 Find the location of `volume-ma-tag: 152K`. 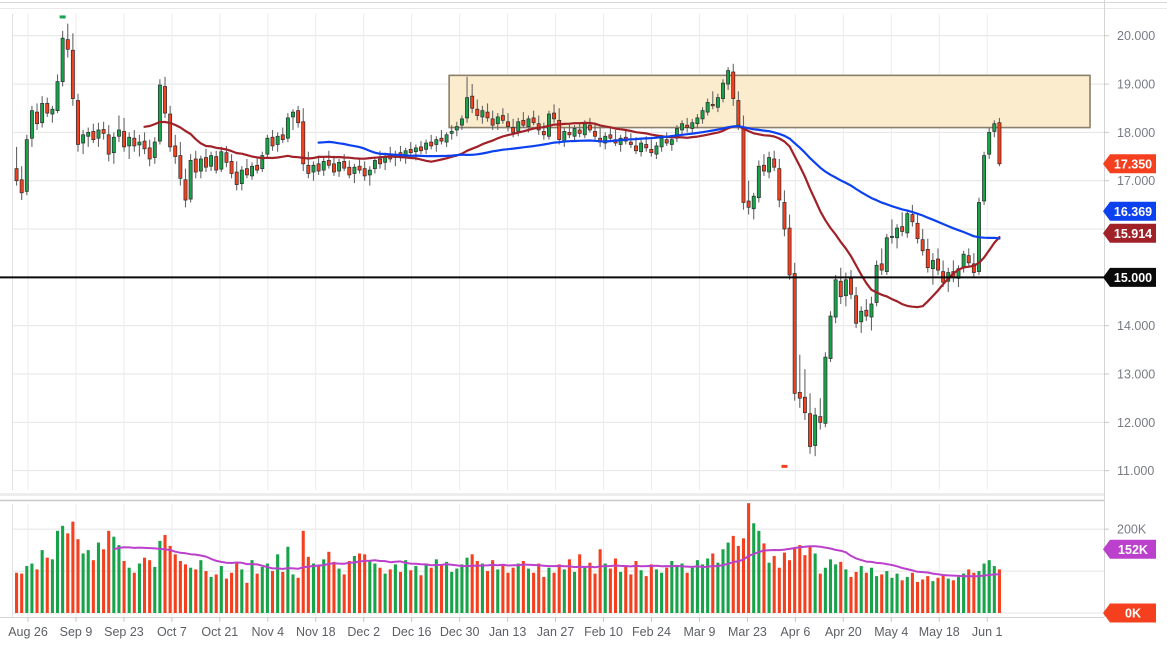

volume-ma-tag: 152K is located at coordinates (1129, 549).